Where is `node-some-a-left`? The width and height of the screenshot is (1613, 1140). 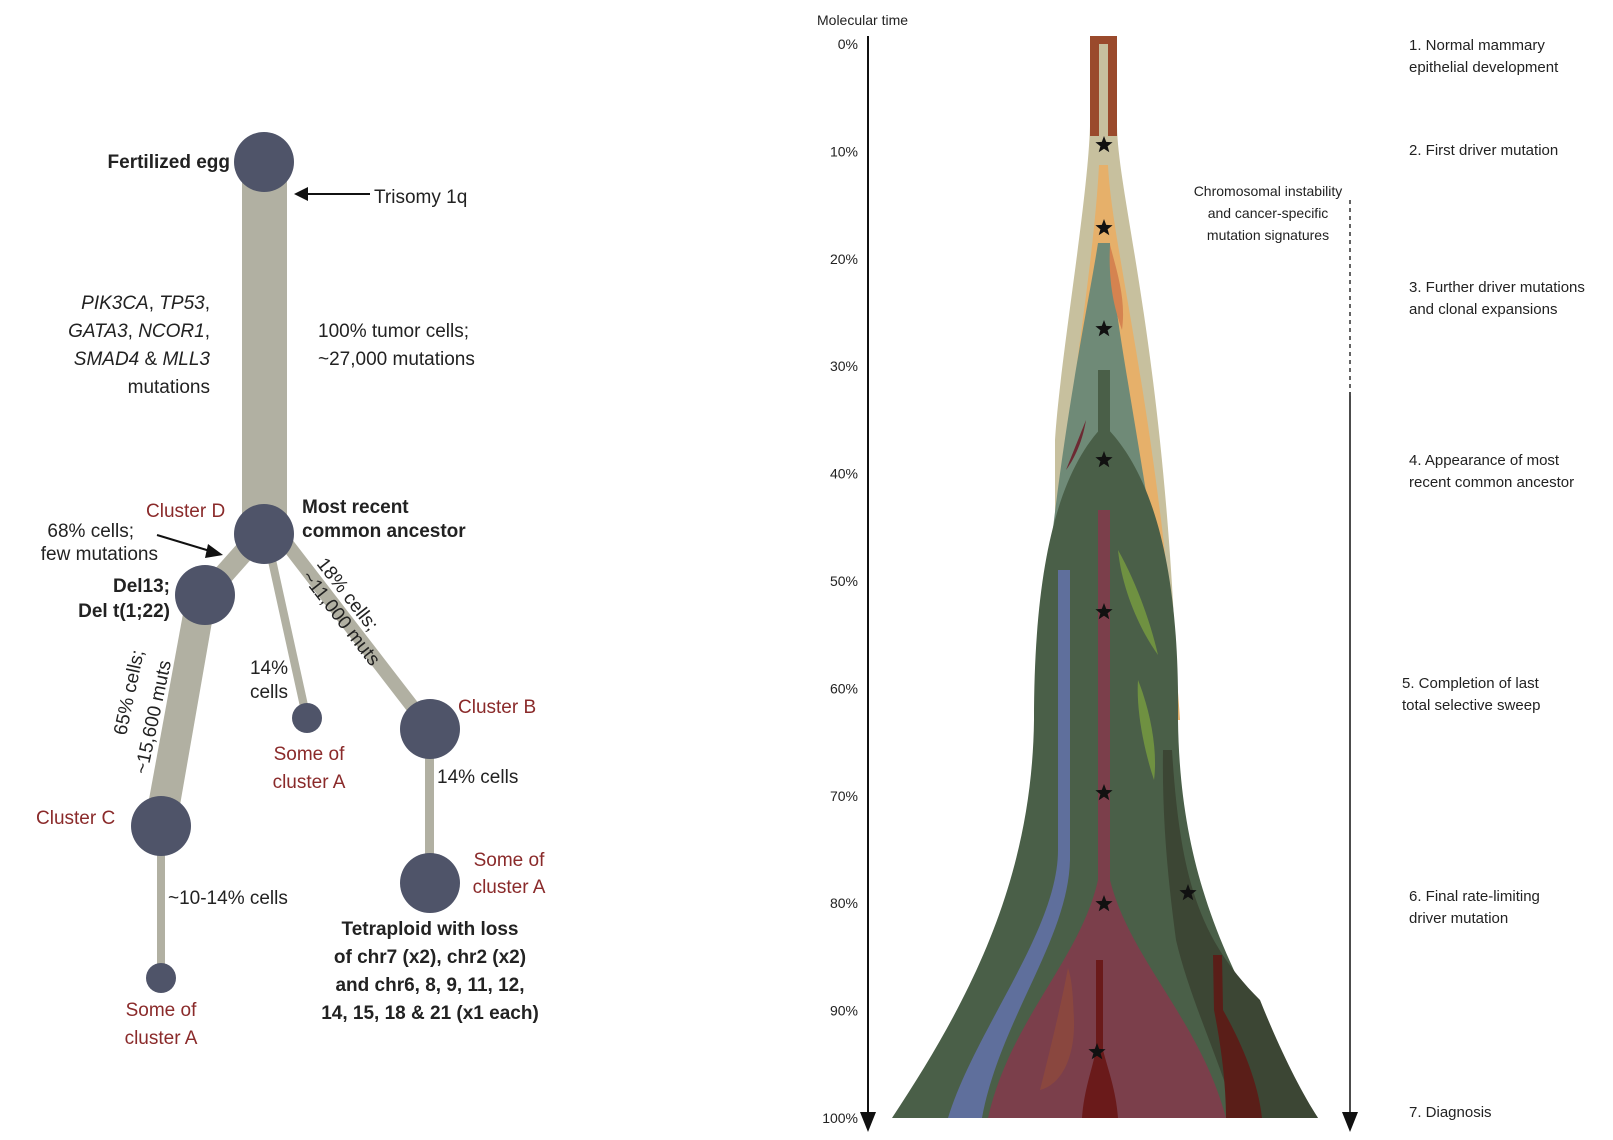
node-some-a-left is located at coordinates (161, 978).